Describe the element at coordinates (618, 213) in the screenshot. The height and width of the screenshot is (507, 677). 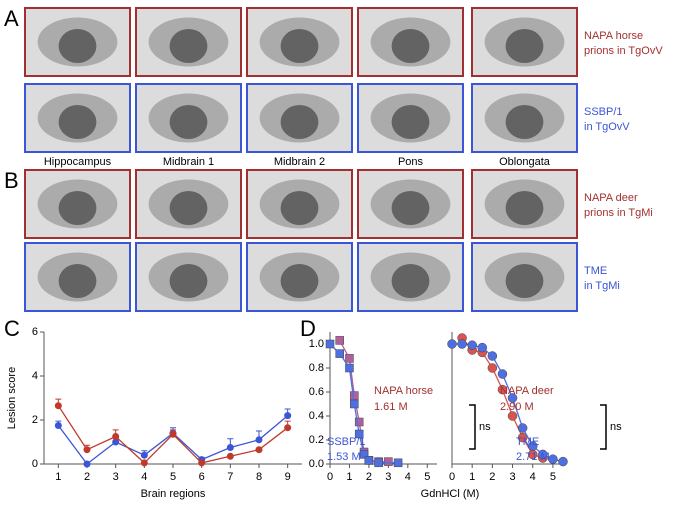
I see `row-label: prions in TgMi` at that location.